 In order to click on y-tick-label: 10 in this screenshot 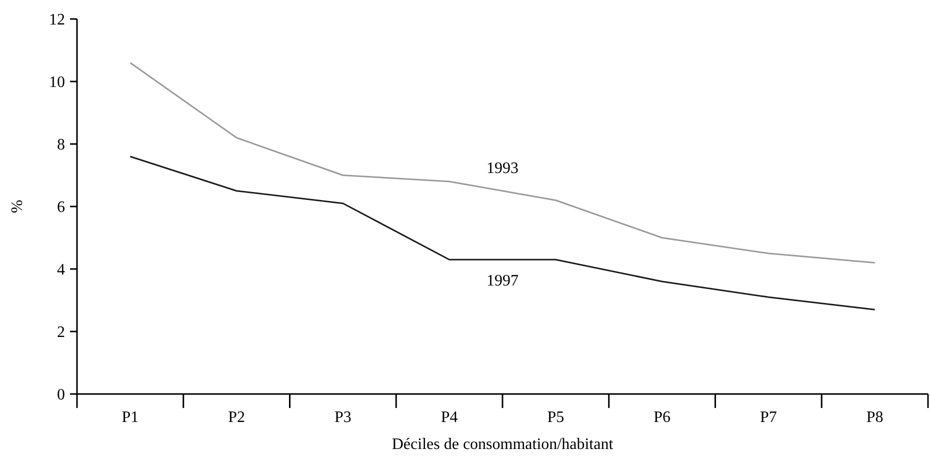, I will do `click(57, 83)`.